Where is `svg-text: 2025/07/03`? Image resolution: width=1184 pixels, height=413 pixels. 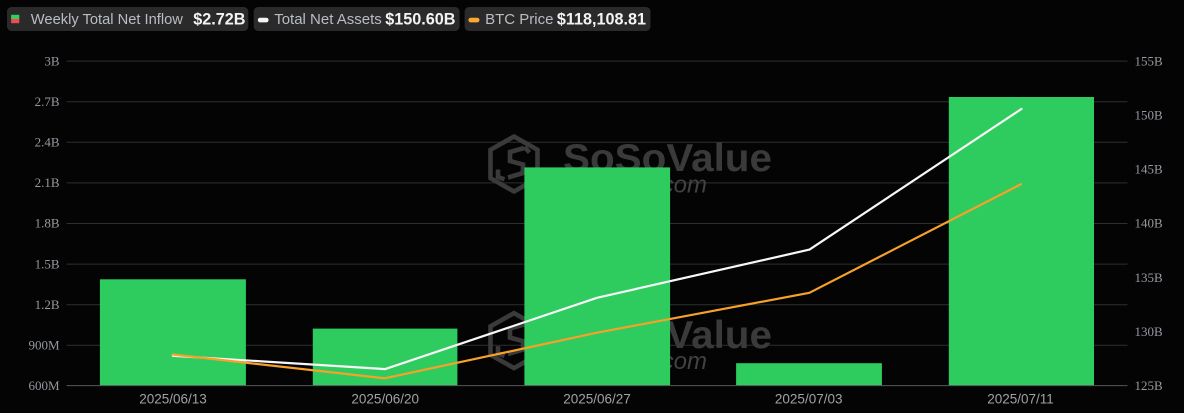
svg-text: 2025/07/03 is located at coordinates (809, 399).